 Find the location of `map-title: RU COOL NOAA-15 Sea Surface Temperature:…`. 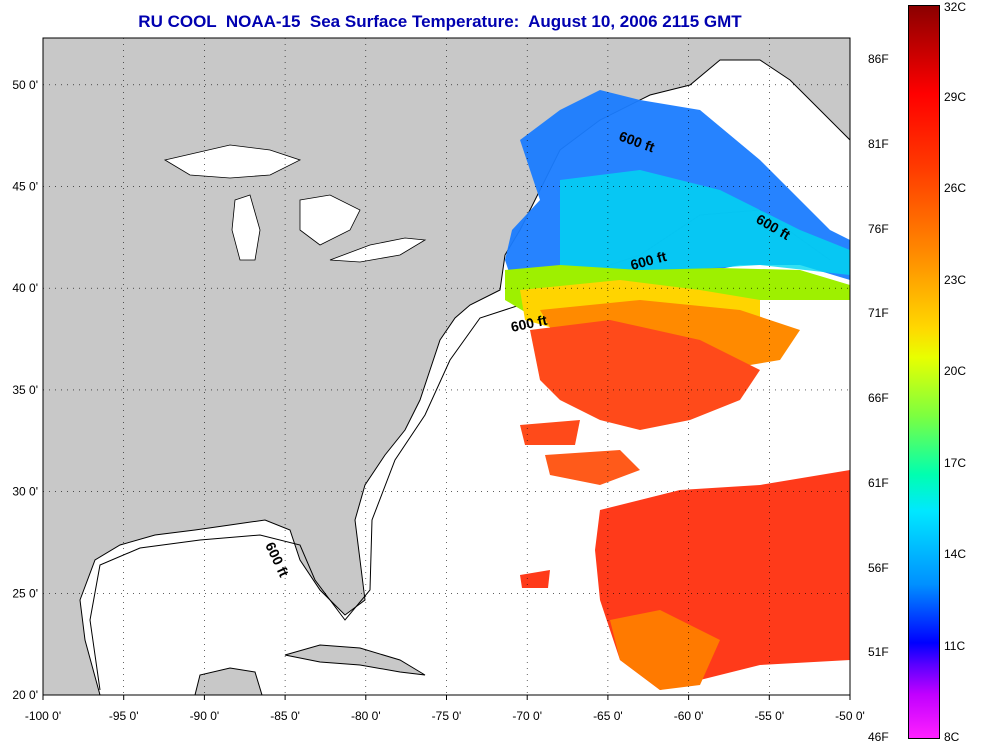

map-title: RU COOL NOAA-15 Sea Surface Temperature:… is located at coordinates (440, 21).